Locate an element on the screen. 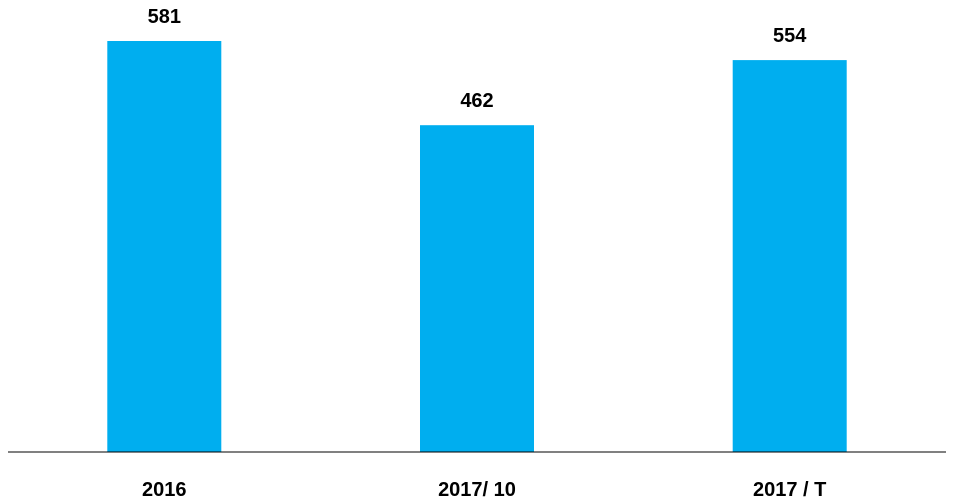 This screenshot has height=504, width=955. category-labels-group: 2016 2017/ 10 2017 / T is located at coordinates (484, 490).